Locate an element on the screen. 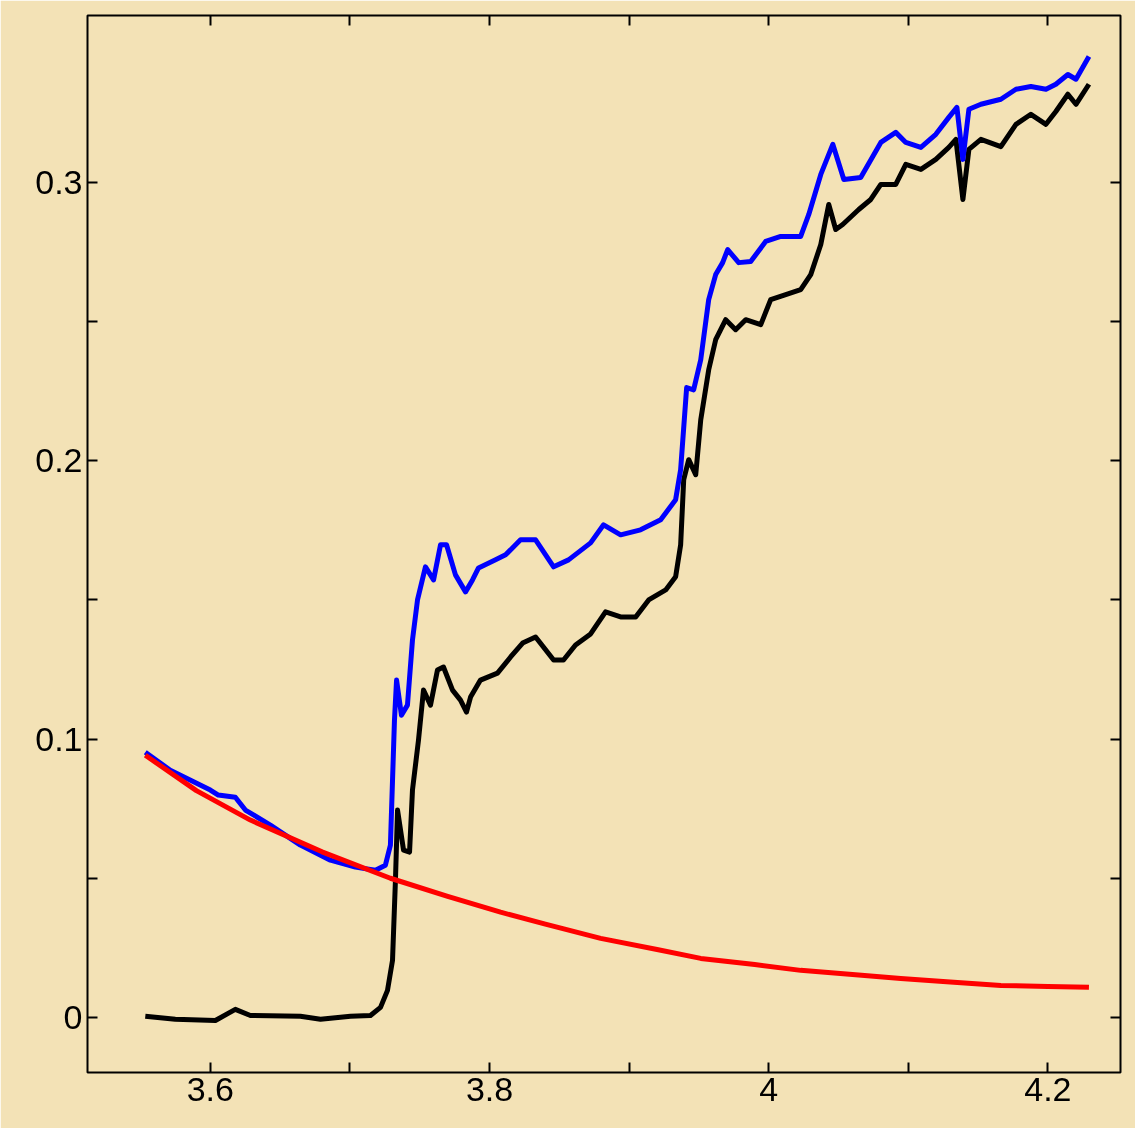  y-tick-label: 0.1 is located at coordinates (59, 738).